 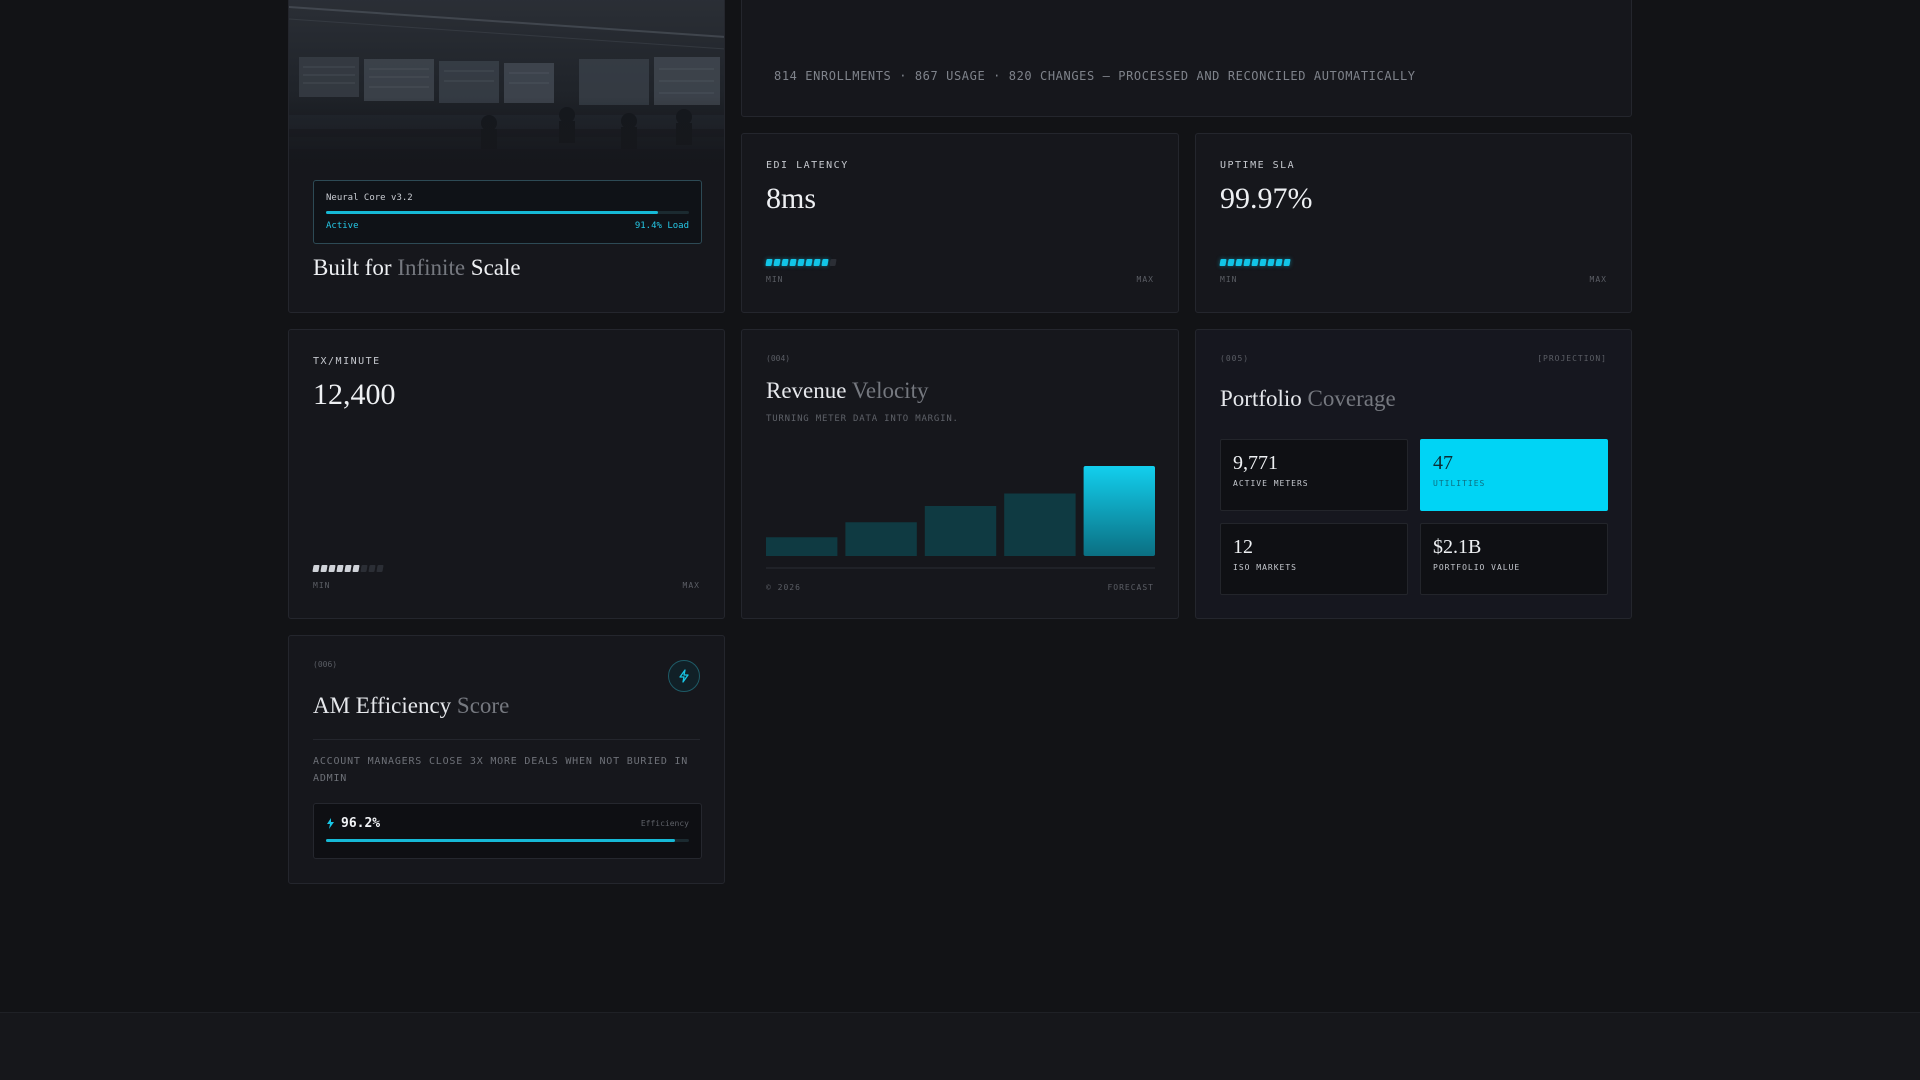 What do you see at coordinates (1351, 398) in the screenshot?
I see `portfolio-title-accent: Coverage` at bounding box center [1351, 398].